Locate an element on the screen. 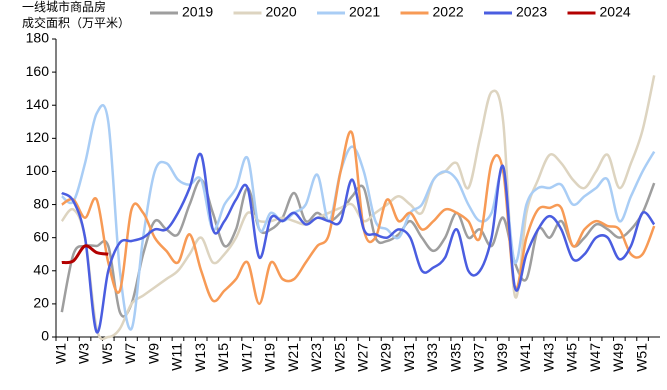 This screenshot has height=390, width=667. x-tick-label: W27 is located at coordinates (363, 357).